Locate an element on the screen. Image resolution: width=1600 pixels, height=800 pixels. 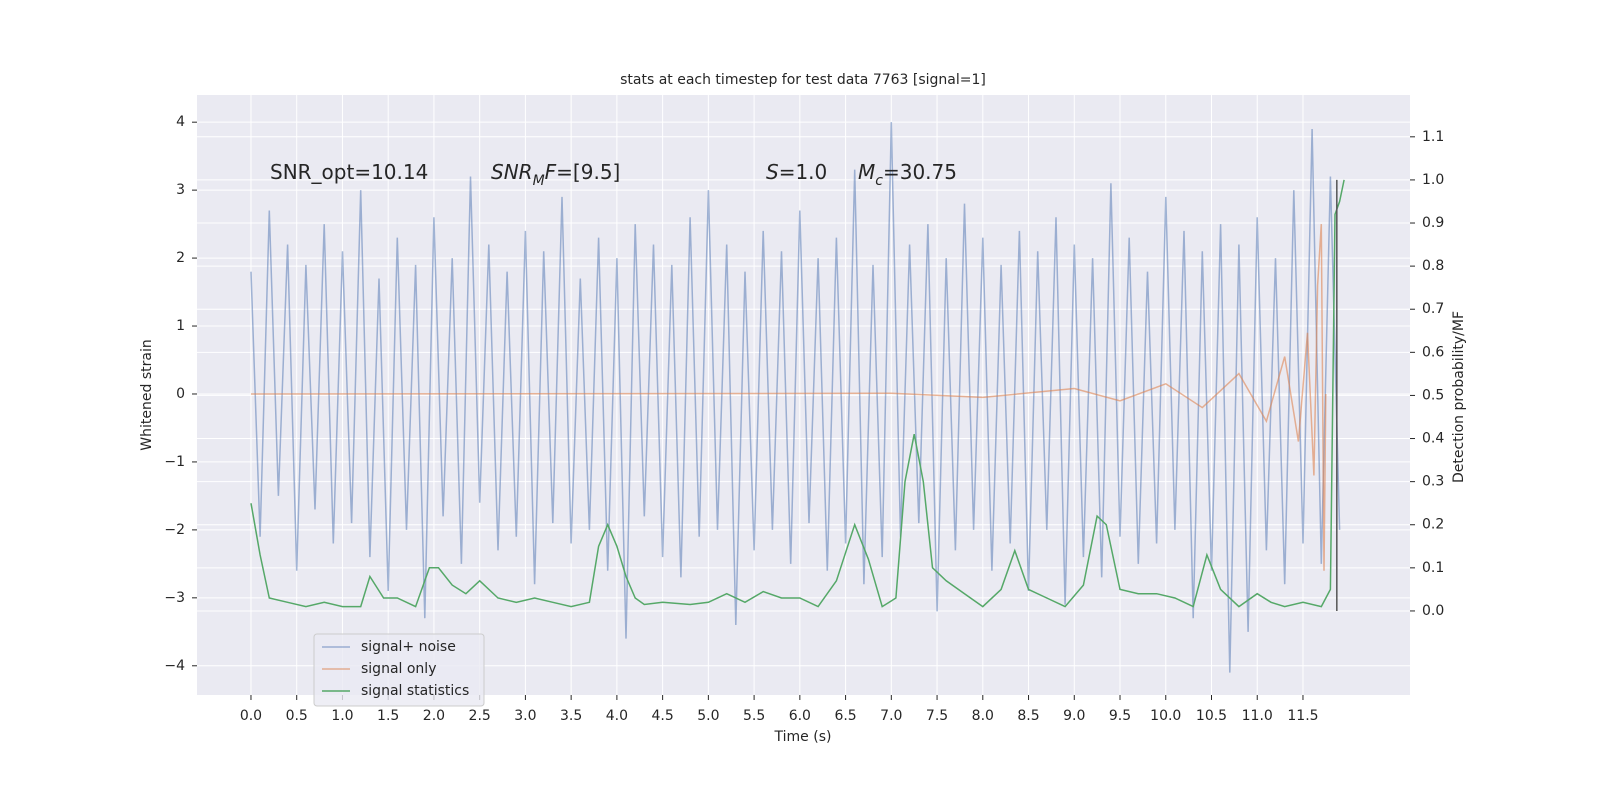
y2-tick-label: 0.4 is located at coordinates (1433, 439).